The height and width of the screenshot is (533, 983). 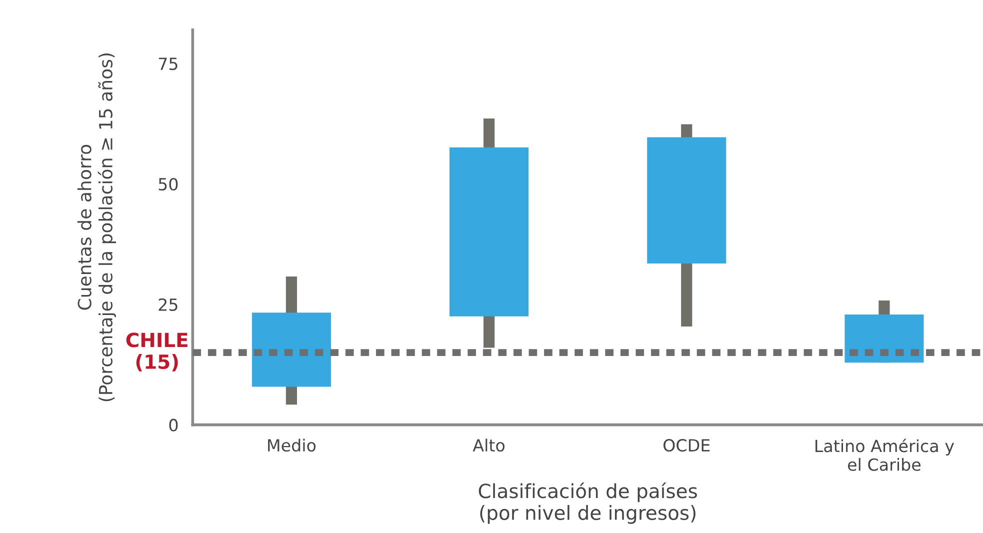 What do you see at coordinates (168, 304) in the screenshot?
I see `y-tick-label: 25` at bounding box center [168, 304].